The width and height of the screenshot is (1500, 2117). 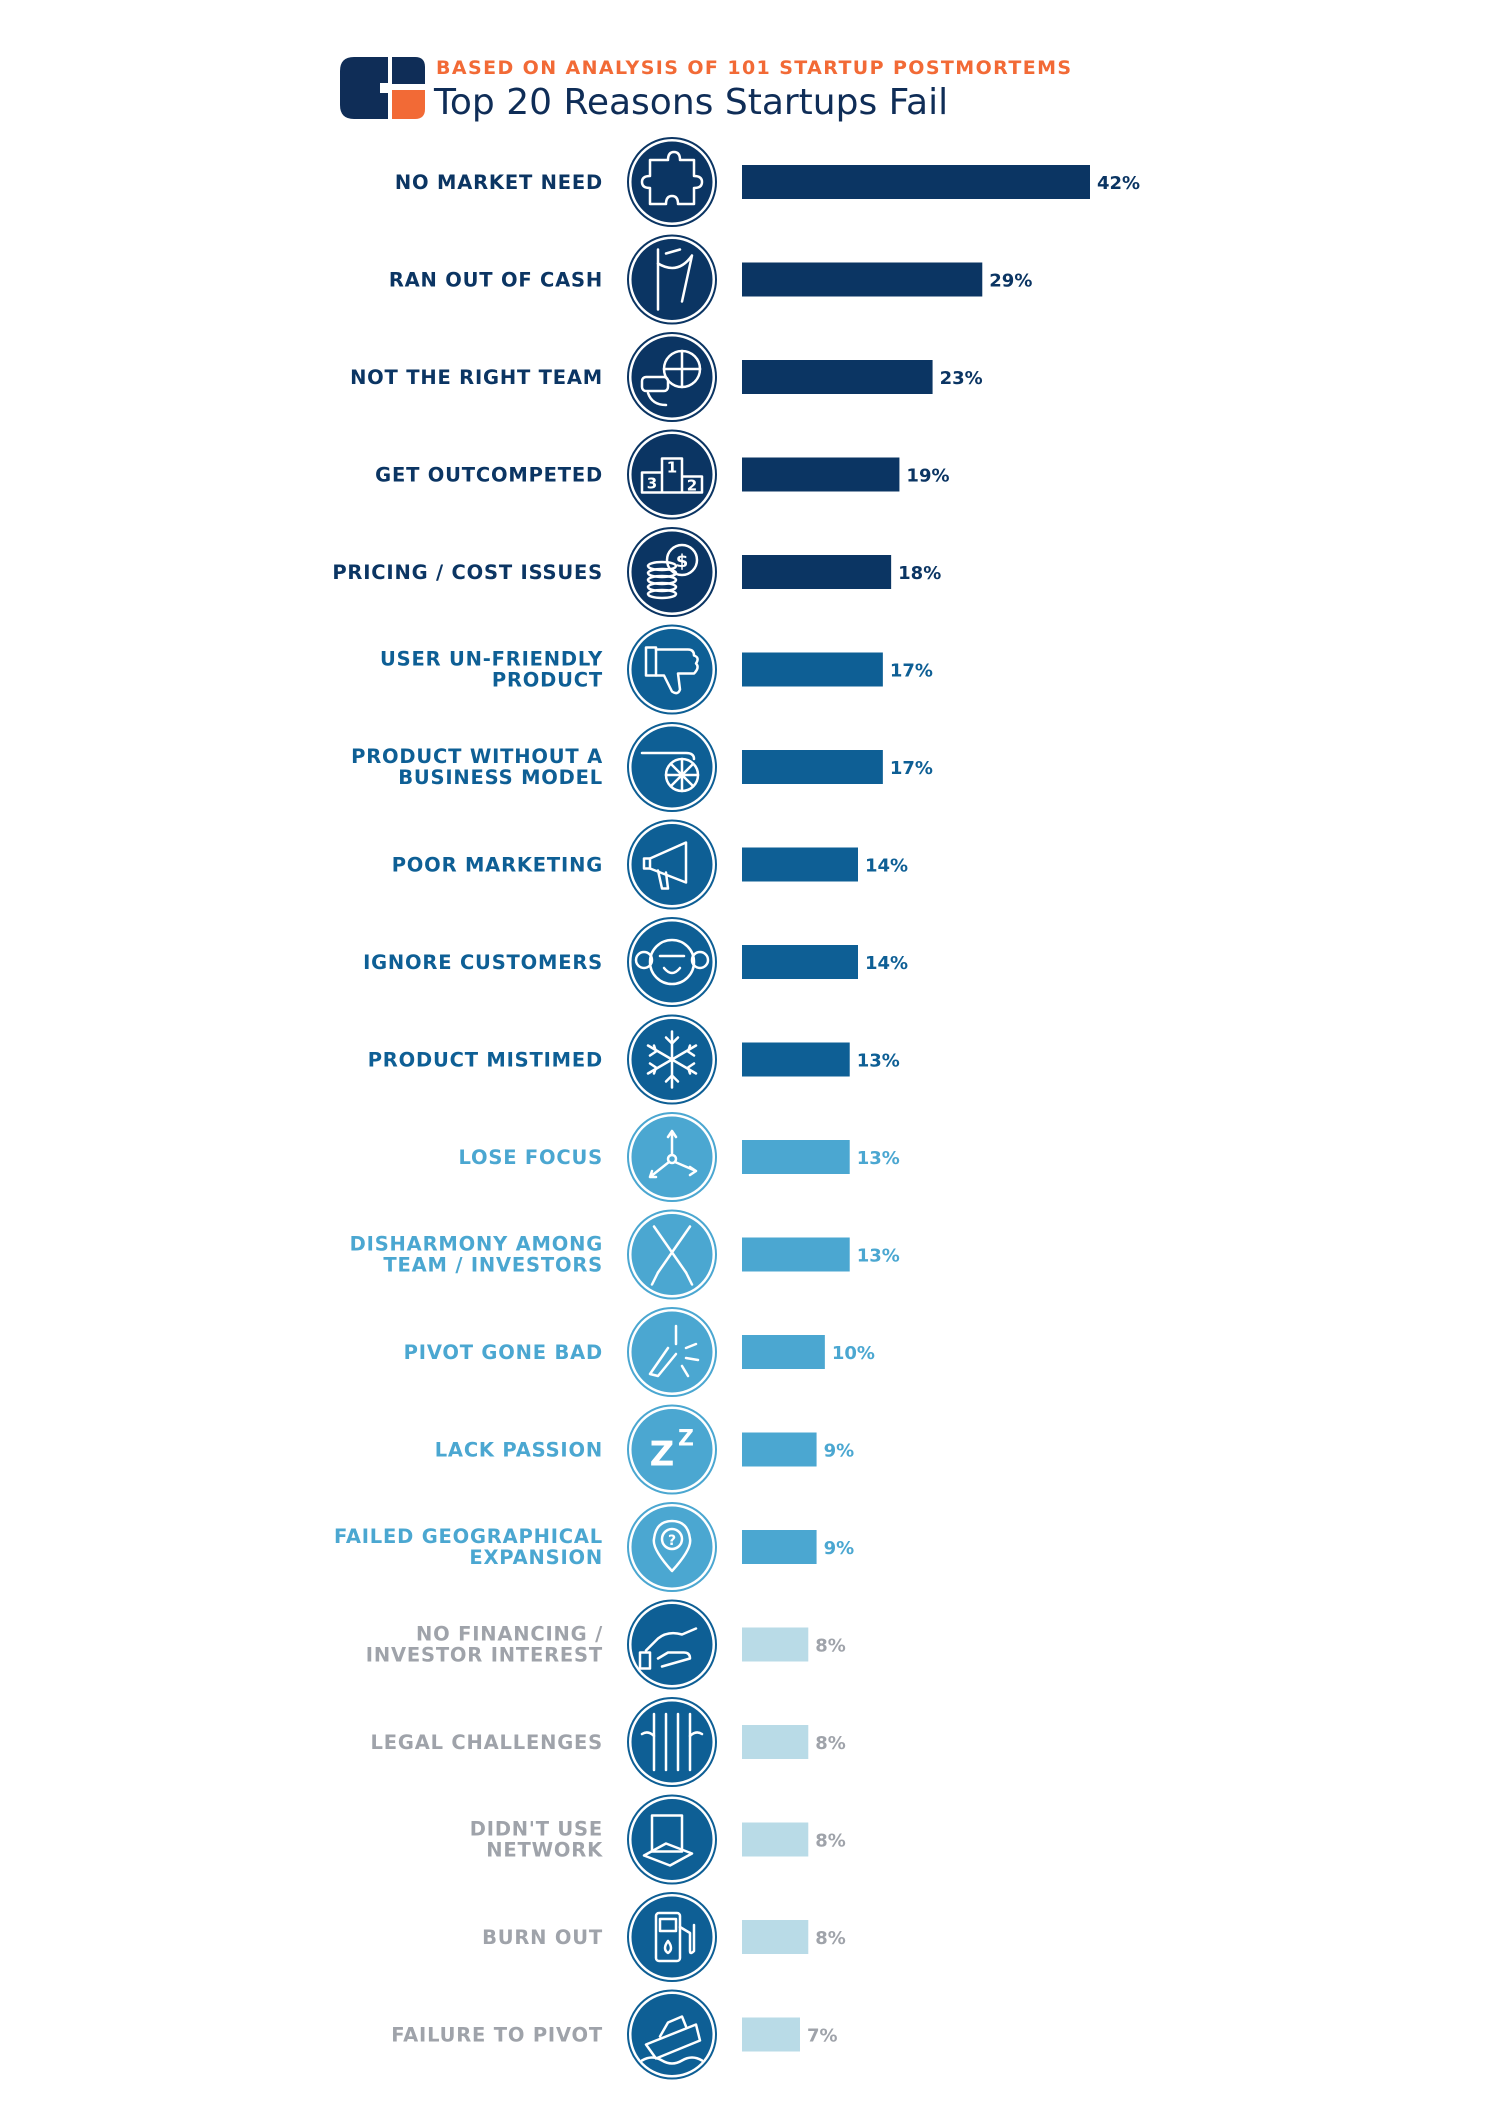 What do you see at coordinates (668, 1947) in the screenshot?
I see `fuel-drop` at bounding box center [668, 1947].